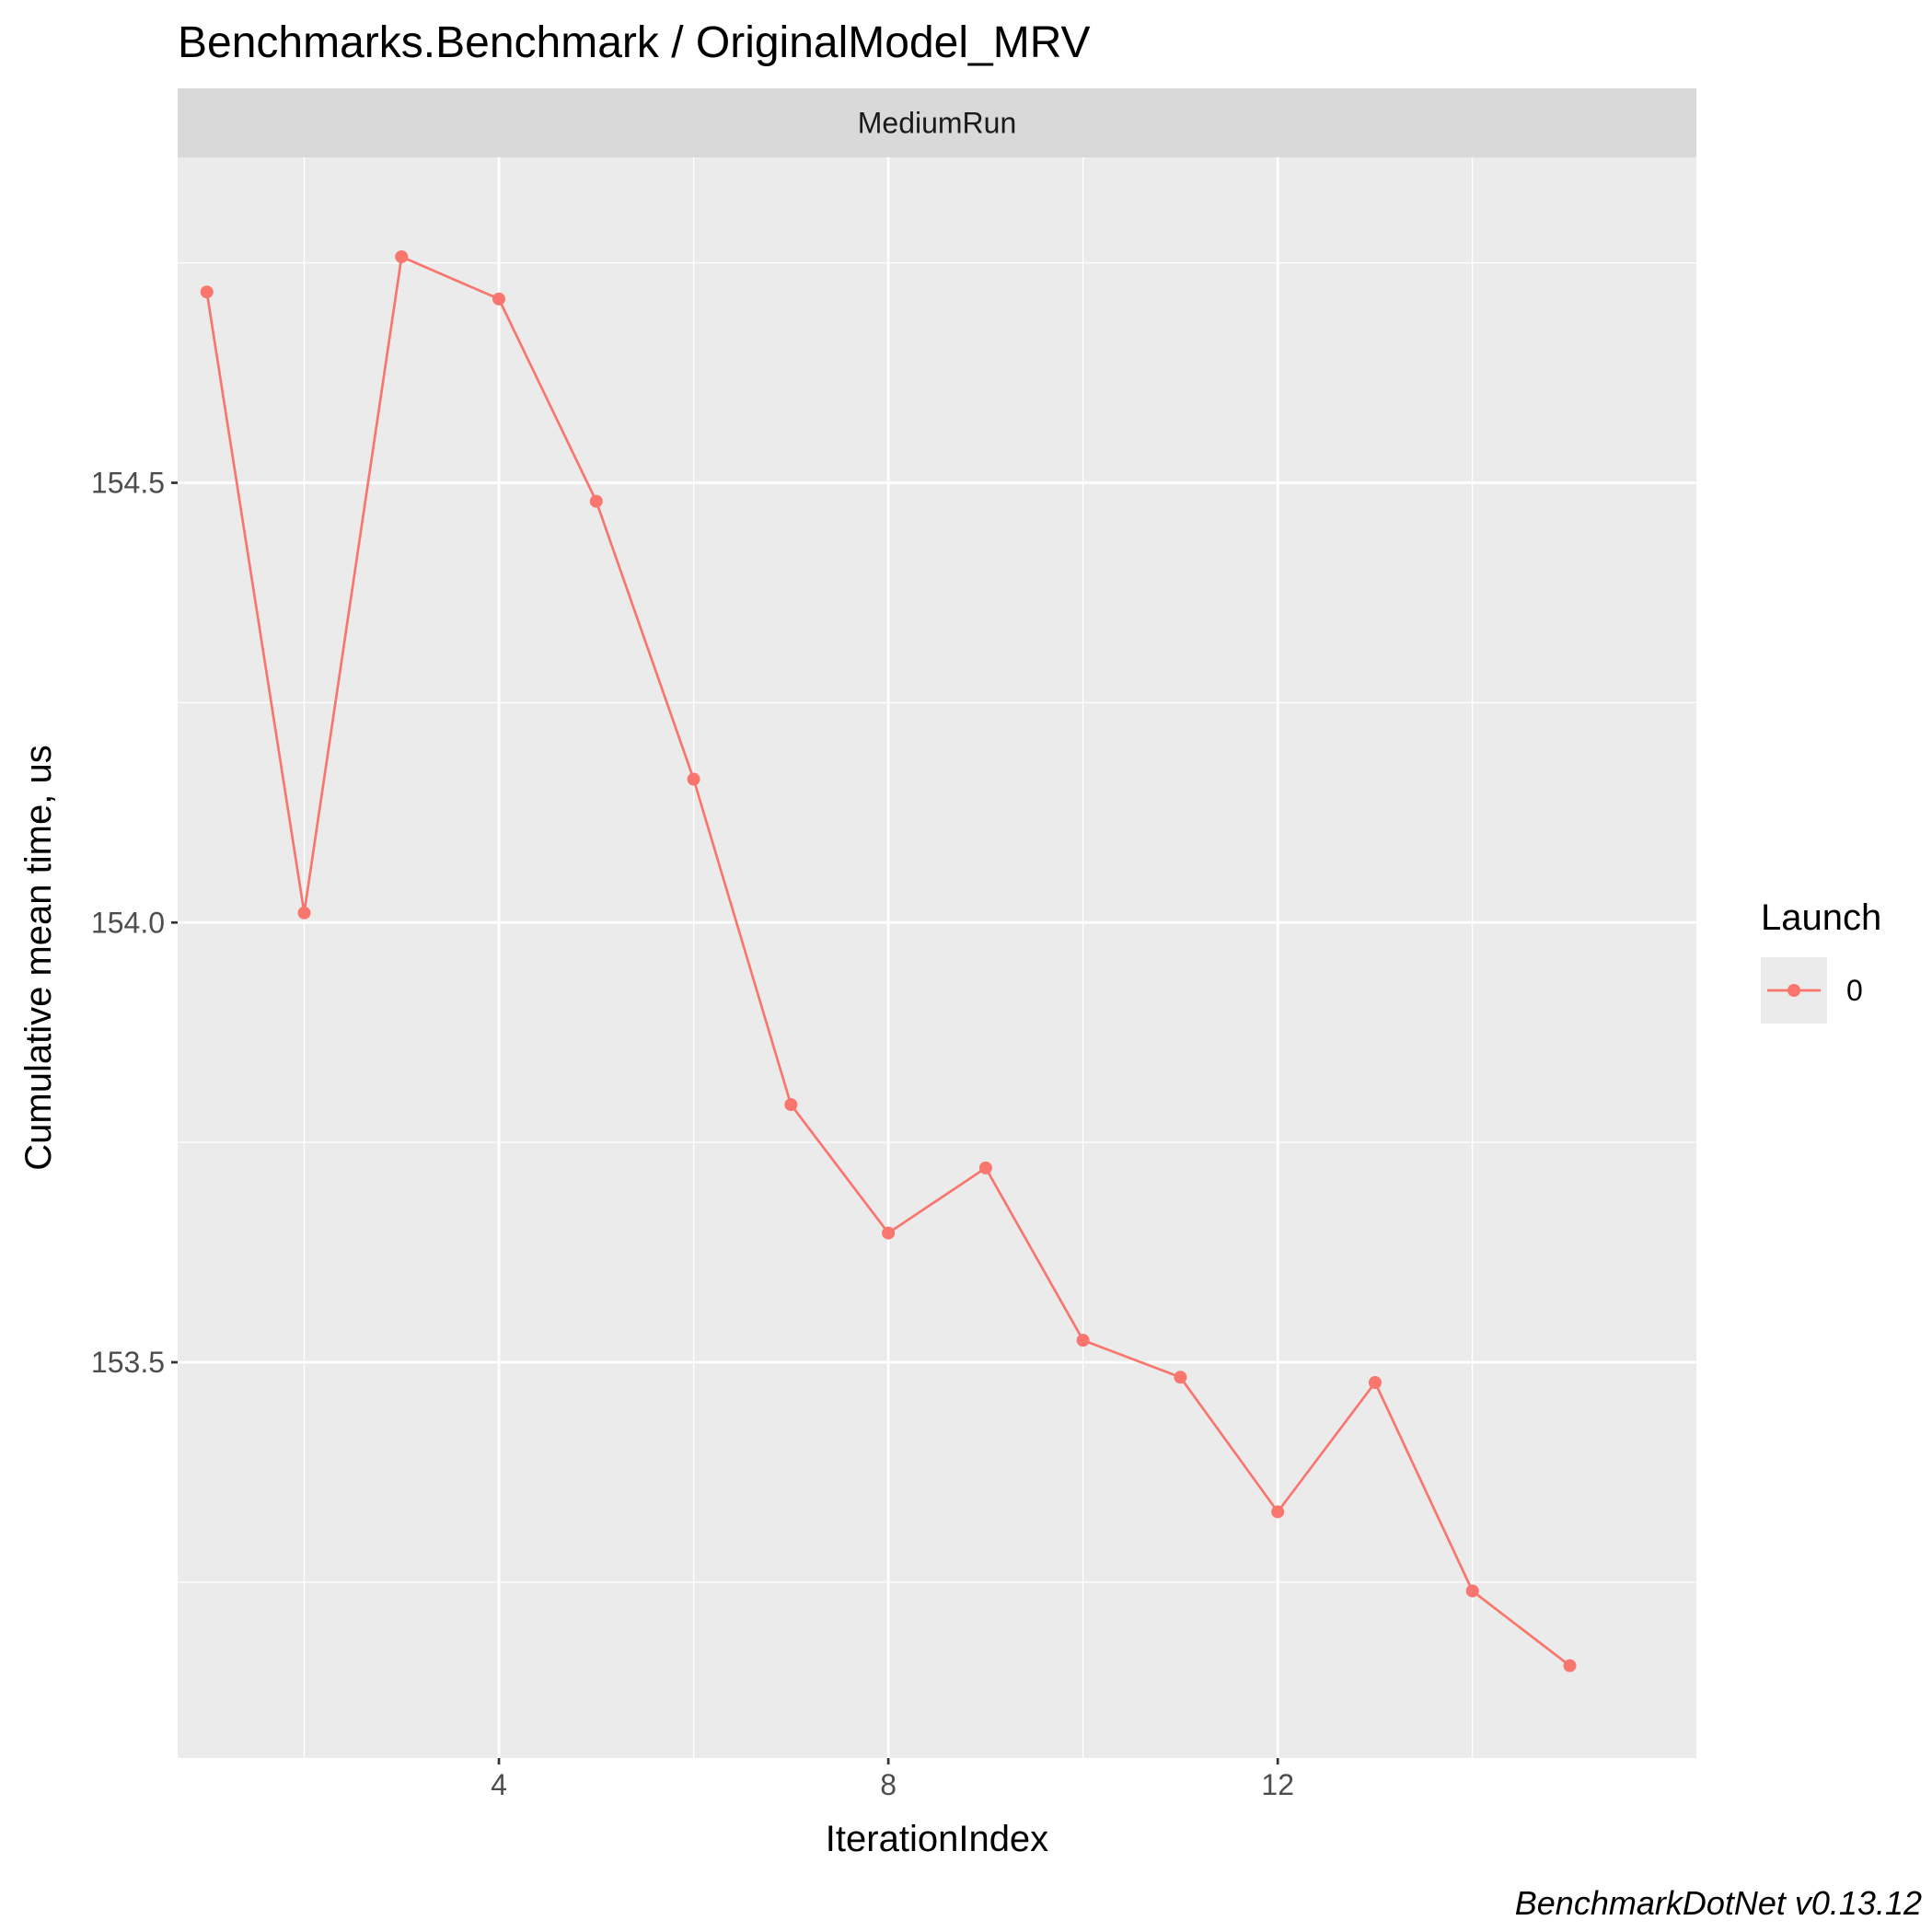  What do you see at coordinates (38, 958) in the screenshot?
I see `y-axis-title: Cumulative mean time, us` at bounding box center [38, 958].